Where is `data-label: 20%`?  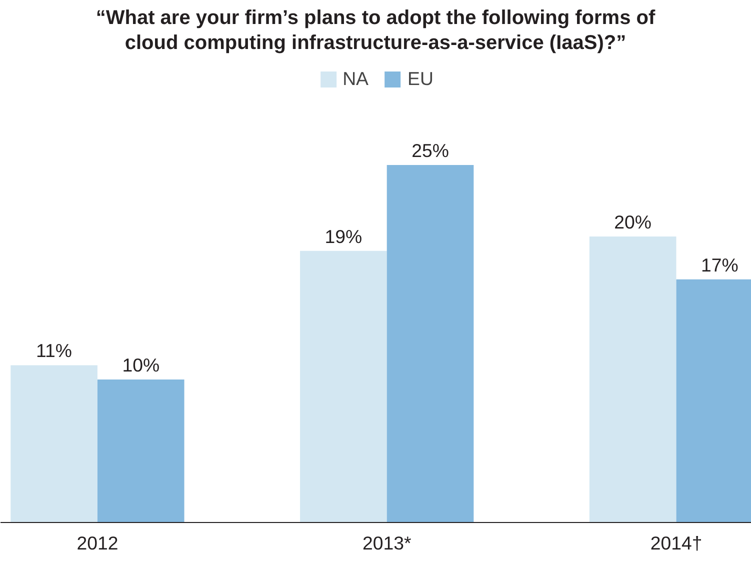 data-label: 20% is located at coordinates (633, 222).